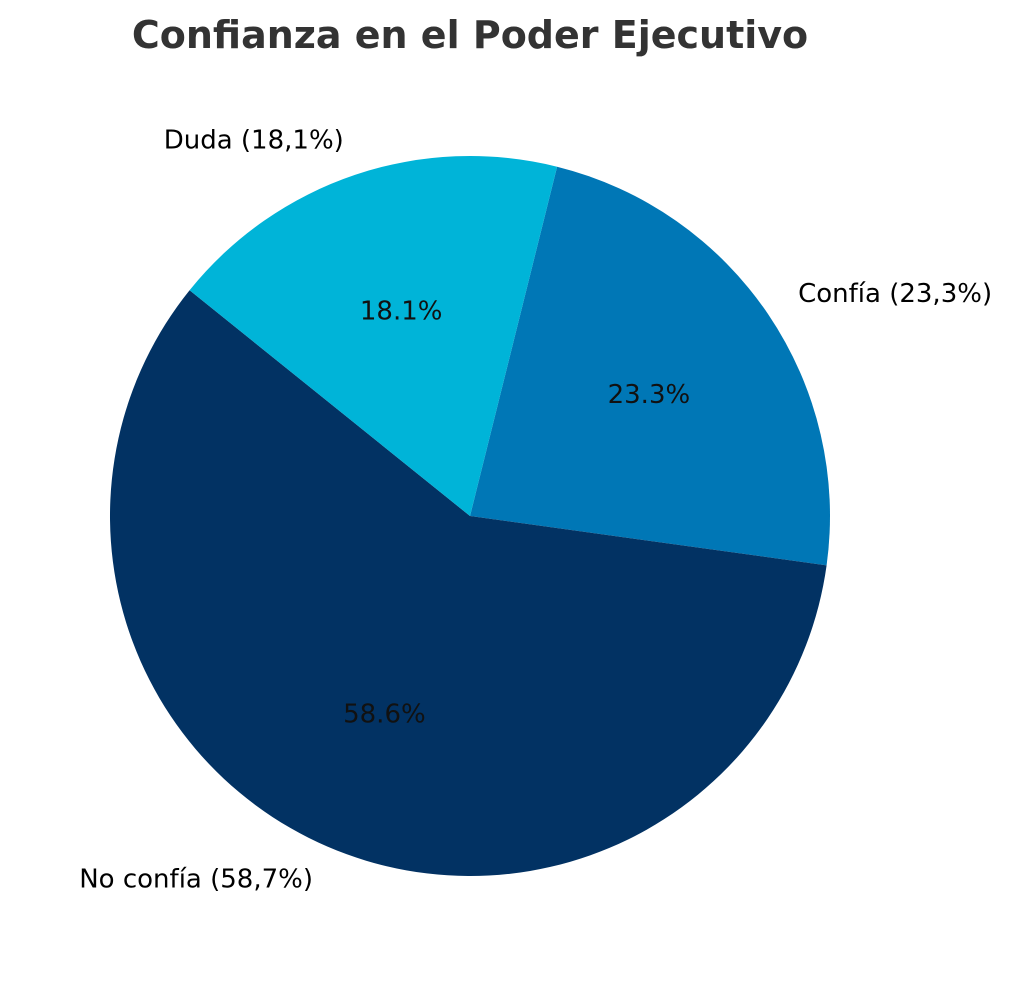 The height and width of the screenshot is (991, 1024). What do you see at coordinates (470, 35) in the screenshot?
I see `chart-title: Confianza en el Poder Ejecutivo` at bounding box center [470, 35].